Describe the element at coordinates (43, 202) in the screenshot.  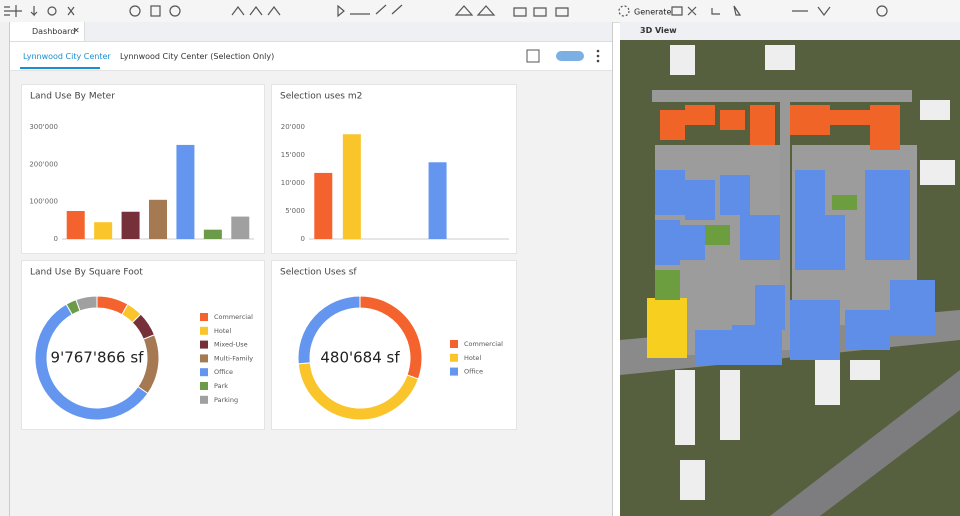
I see `y-tick-label: 100'000` at that location.